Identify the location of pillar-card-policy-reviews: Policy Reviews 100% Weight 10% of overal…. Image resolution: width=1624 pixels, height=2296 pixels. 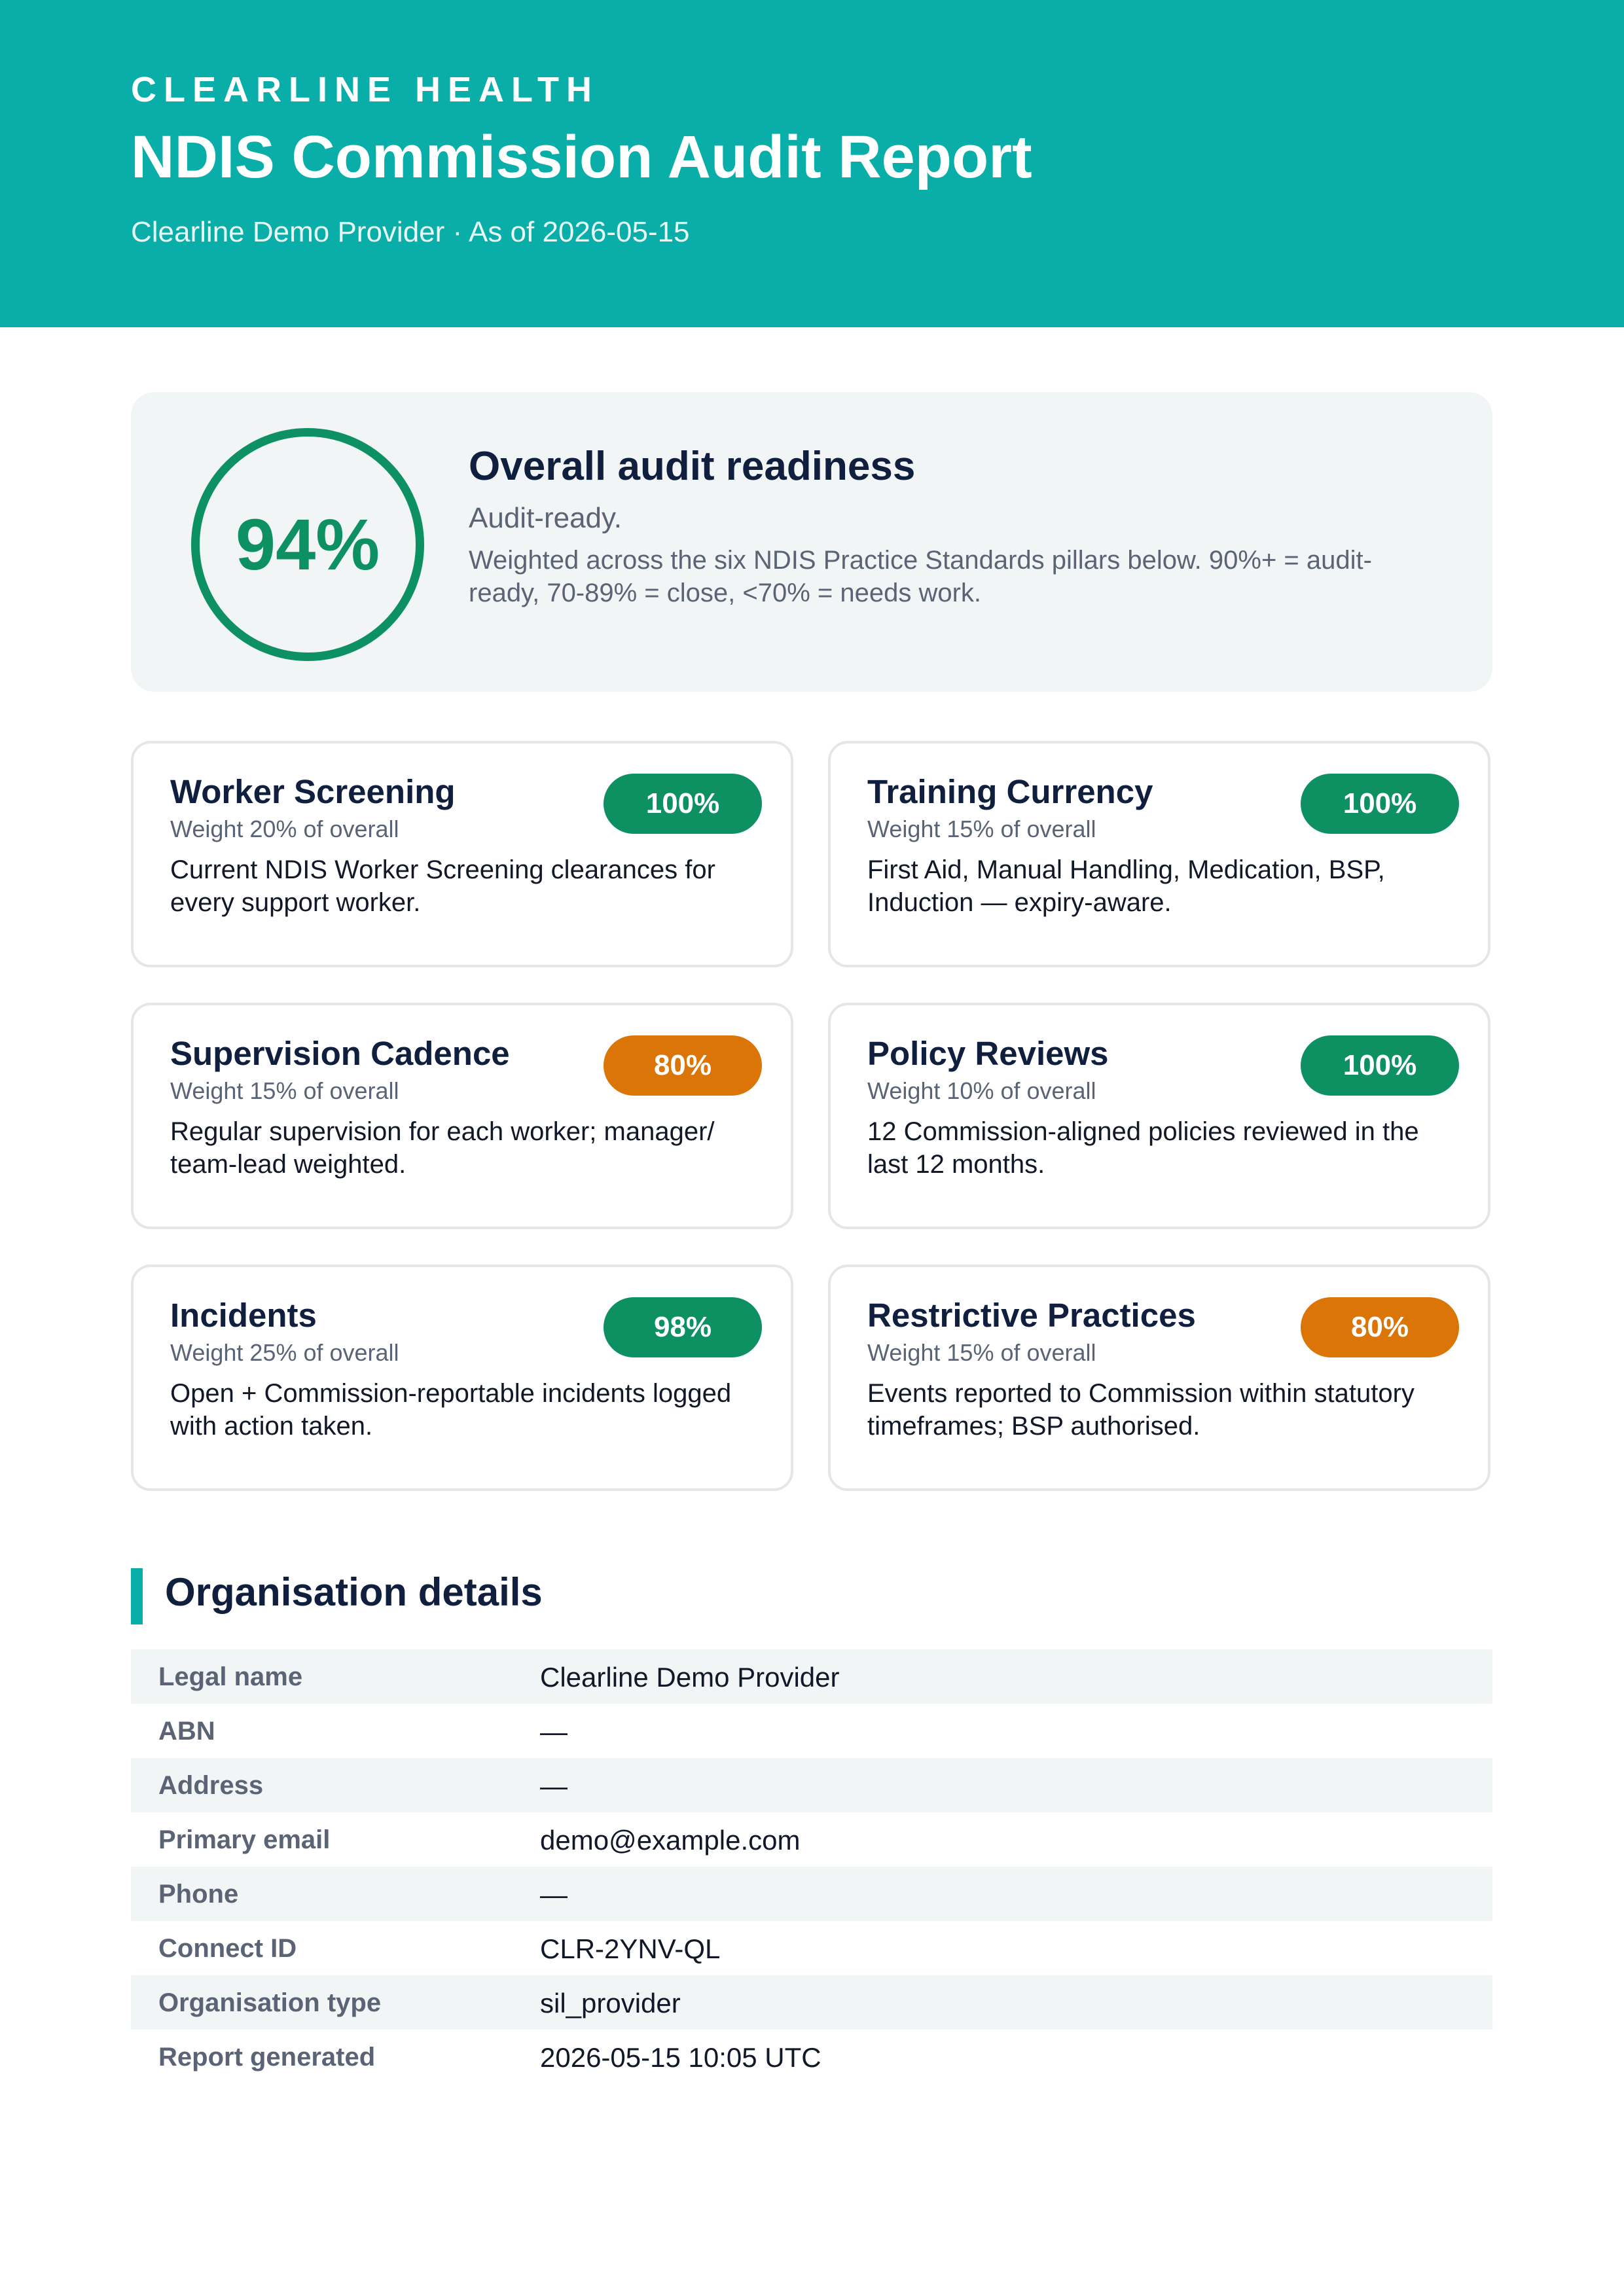
(1159, 1116).